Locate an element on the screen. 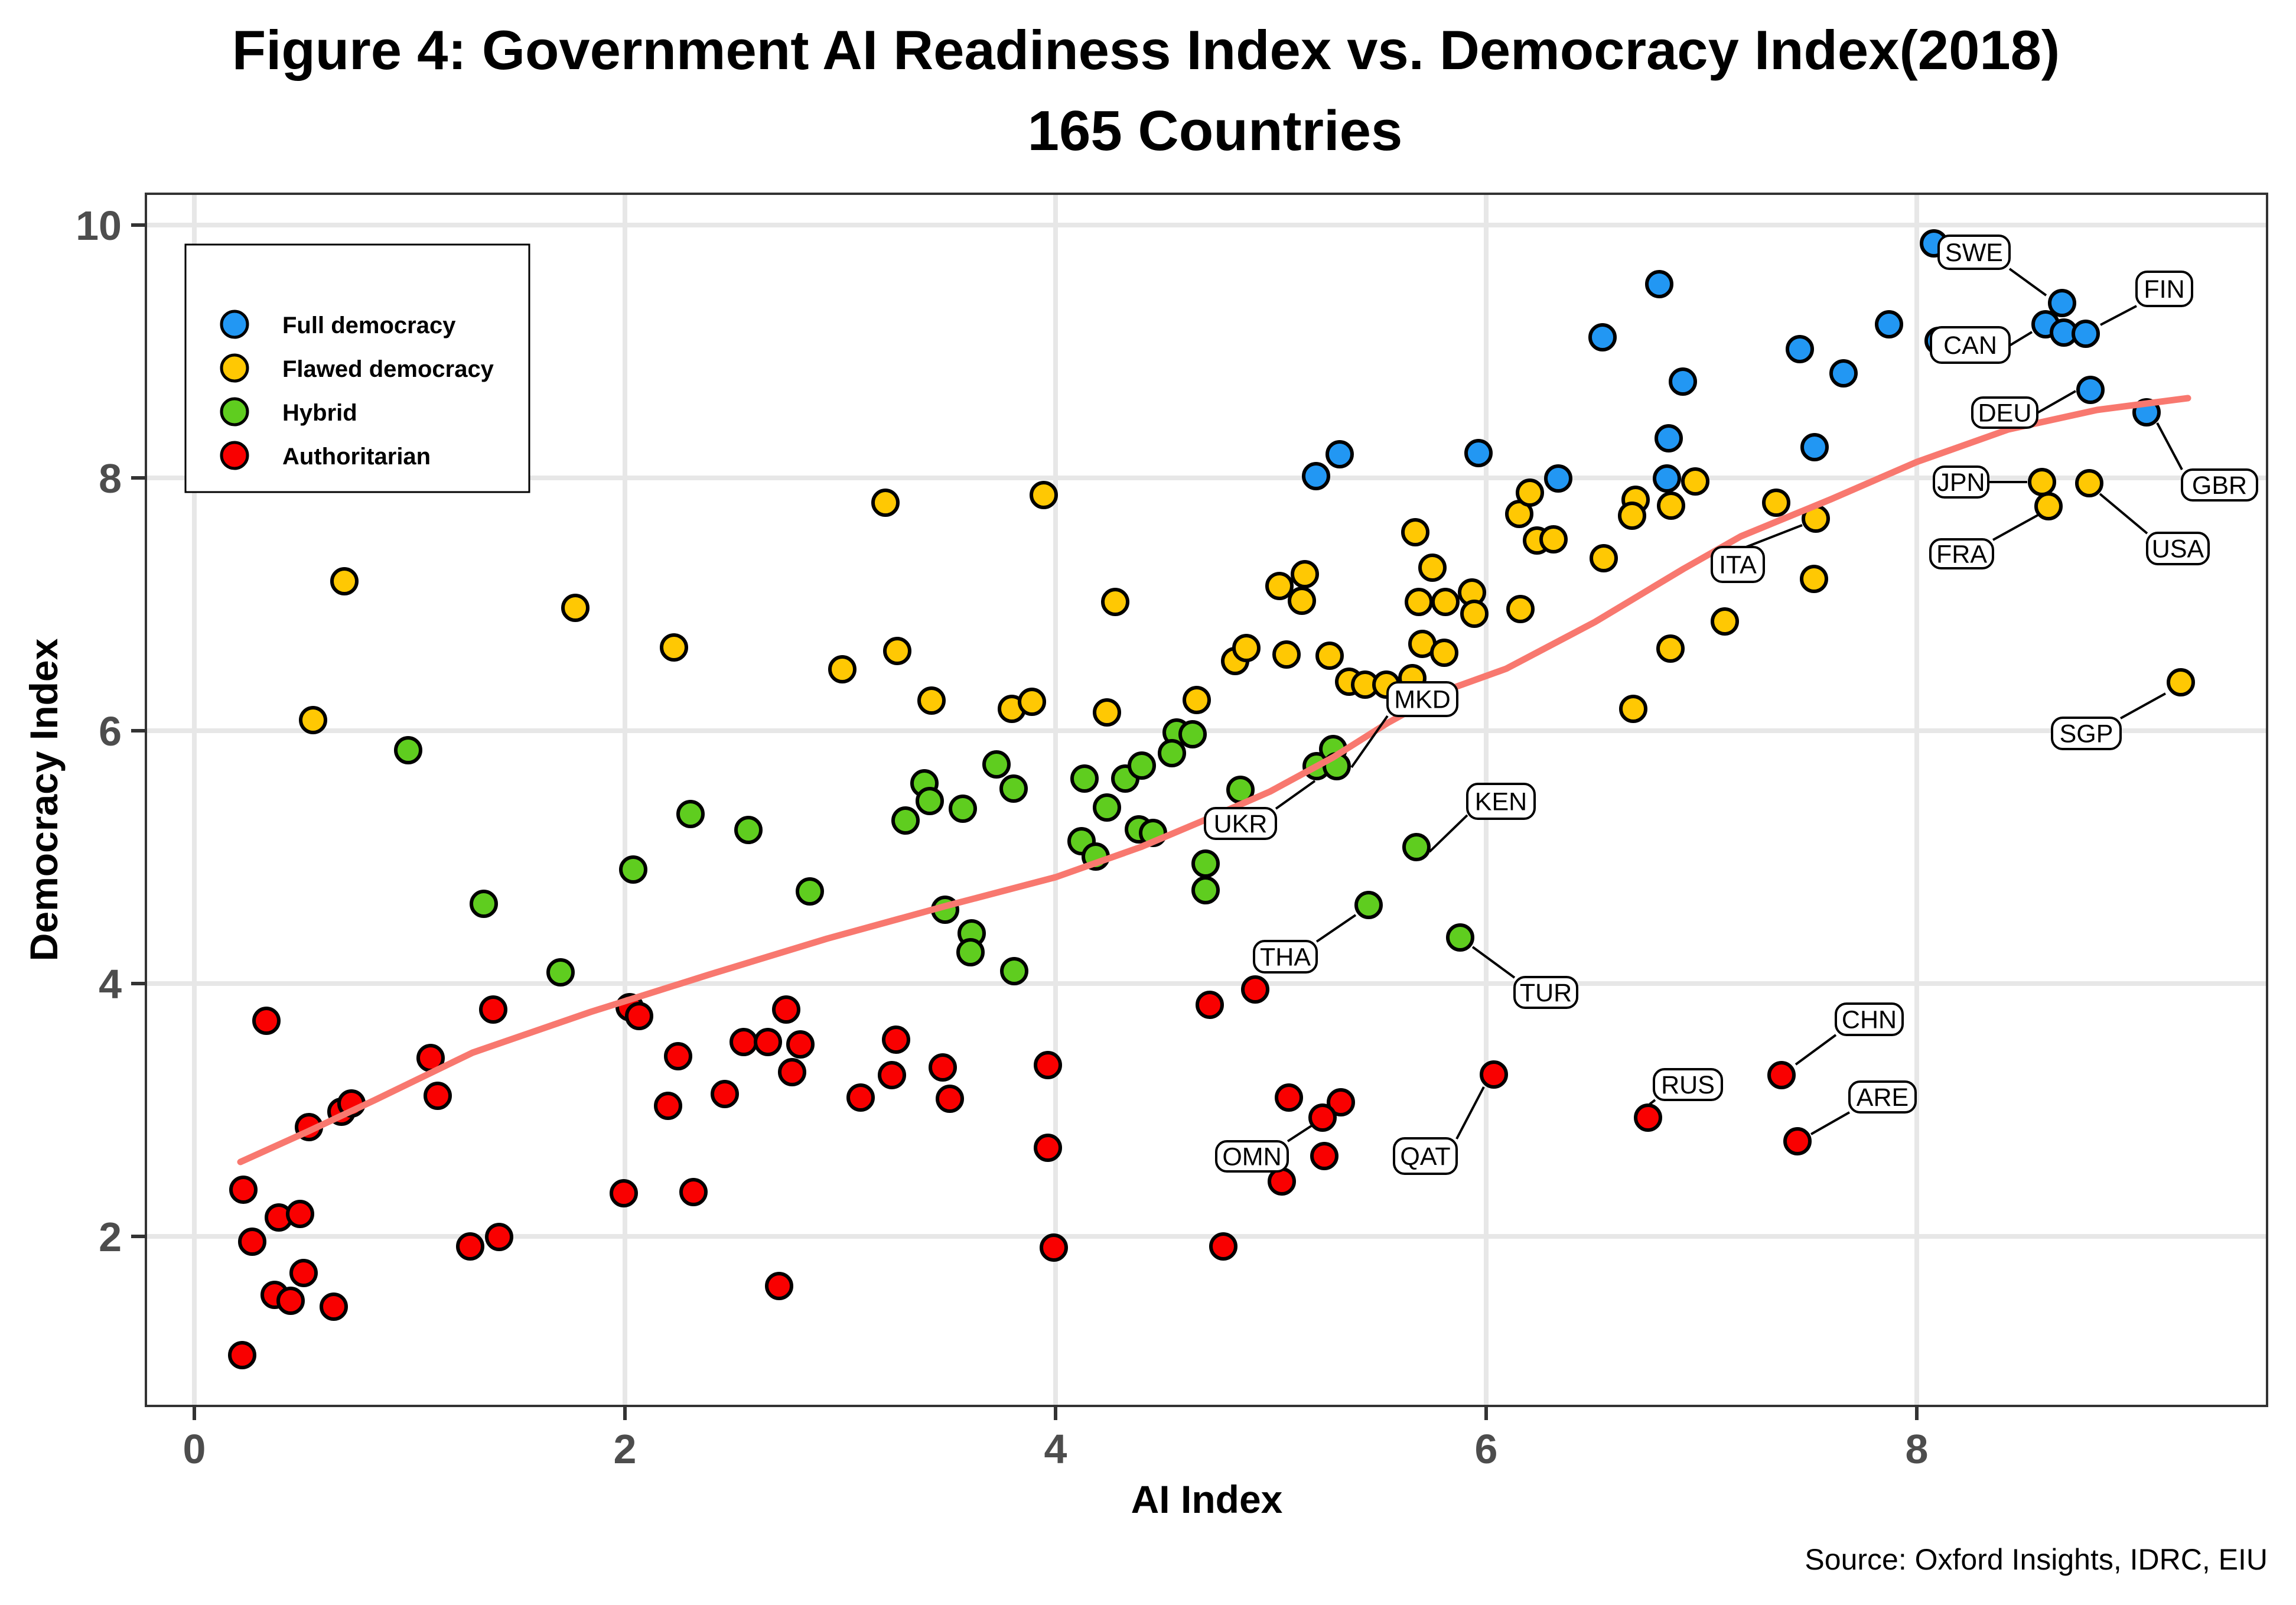 Image resolution: width=2296 pixels, height=1605 pixels. svg-text: Flawed democracy is located at coordinates (388, 369).